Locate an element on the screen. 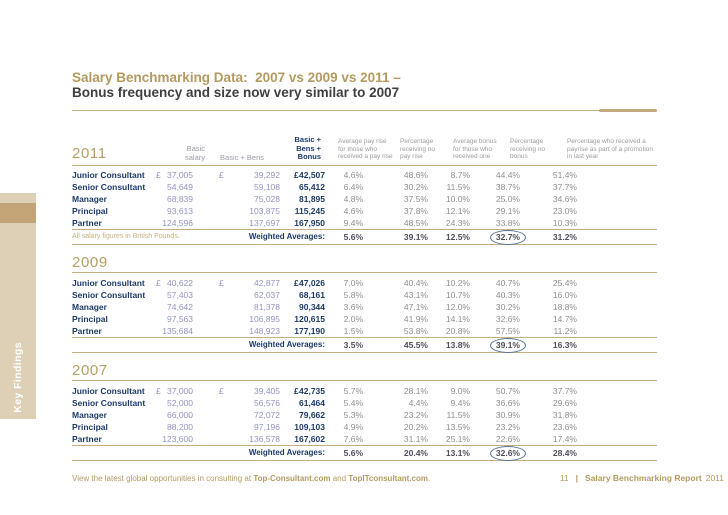 Image resolution: width=728 pixels, height=515 pixels. basic-bens-bonus-cell: 120,615 is located at coordinates (309, 318).